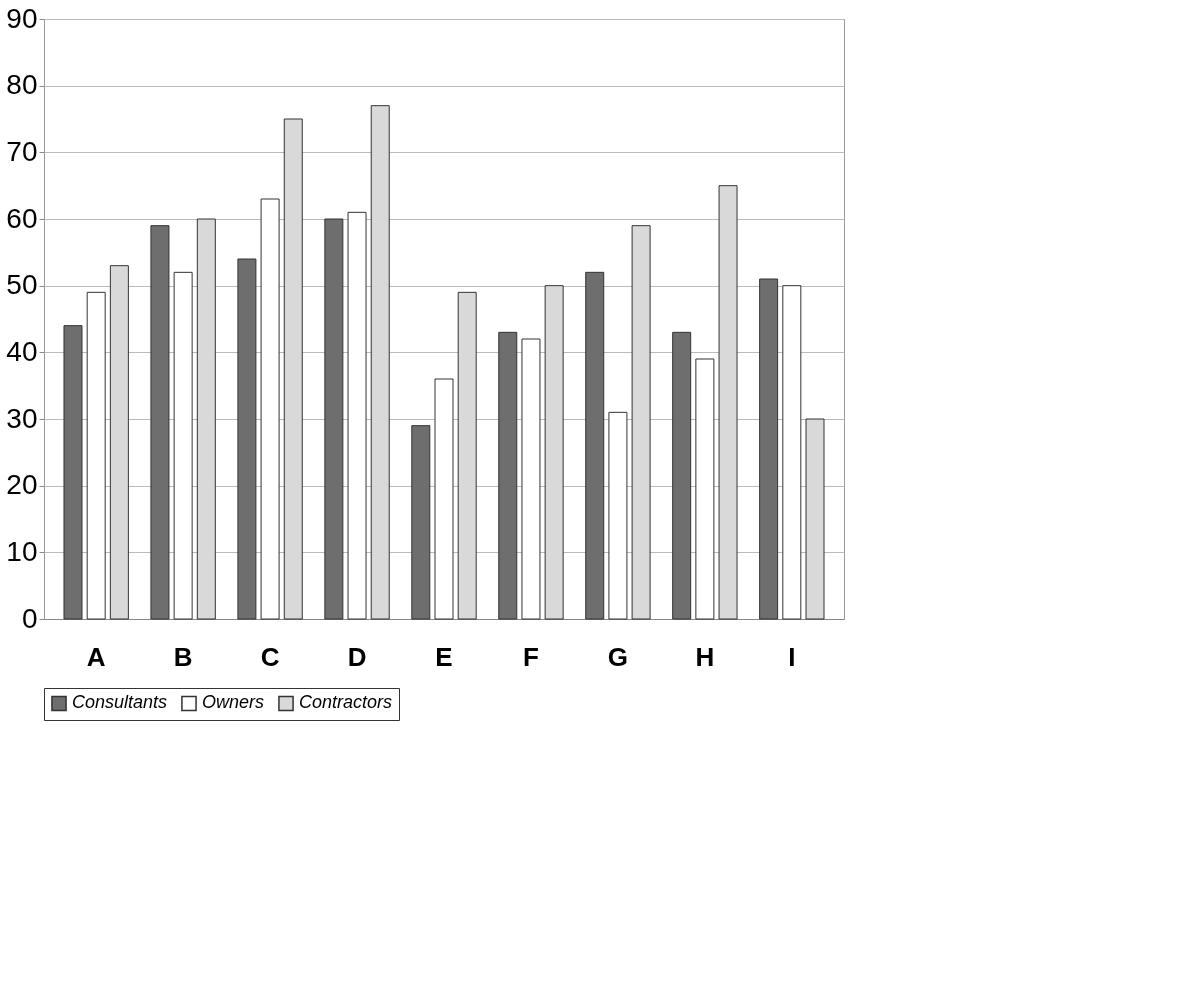 This screenshot has height=981, width=1200. What do you see at coordinates (531, 656) in the screenshot?
I see `x-tick-label: F` at bounding box center [531, 656].